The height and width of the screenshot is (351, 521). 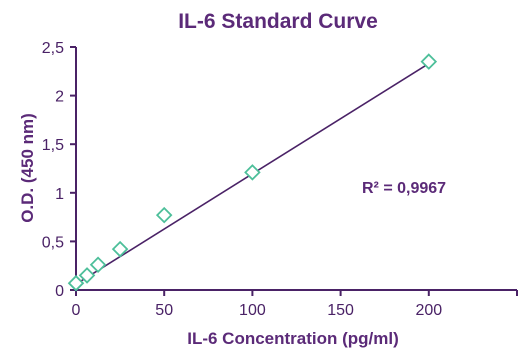 What do you see at coordinates (27, 168) in the screenshot?
I see `y-axis-label: O.D. (450 nm)` at bounding box center [27, 168].